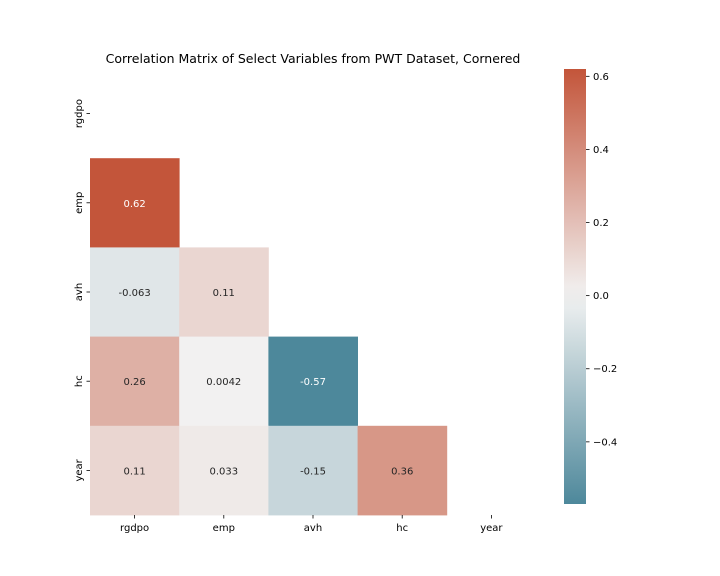 The width and height of the screenshot is (720, 576). I want to click on colorbar-tick-label: 0.6, so click(601, 77).